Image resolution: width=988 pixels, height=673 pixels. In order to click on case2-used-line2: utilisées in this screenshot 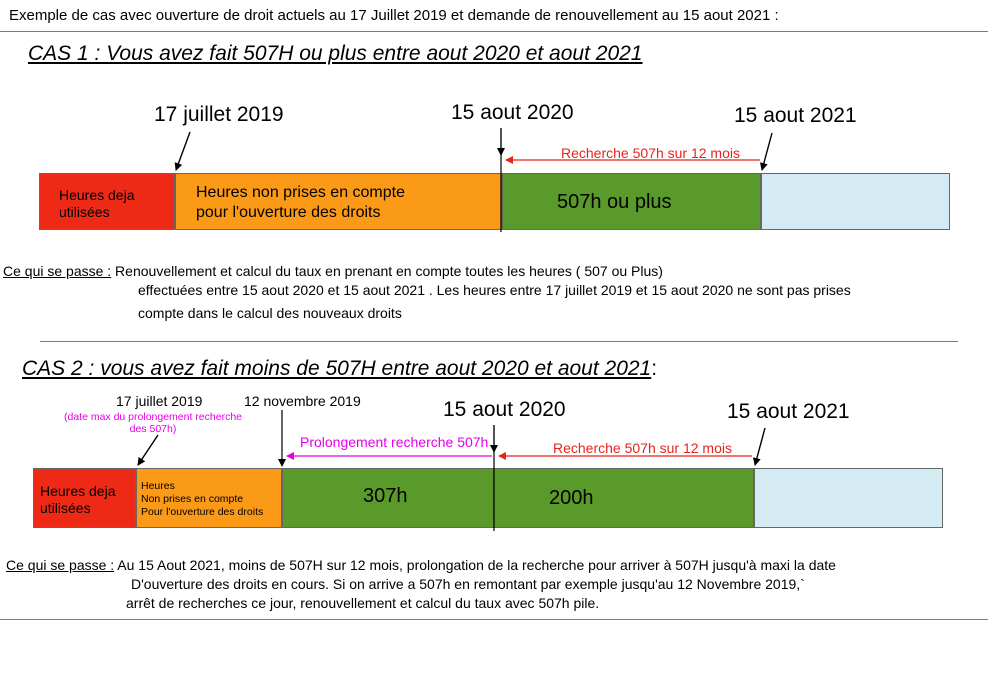, I will do `click(65, 508)`.